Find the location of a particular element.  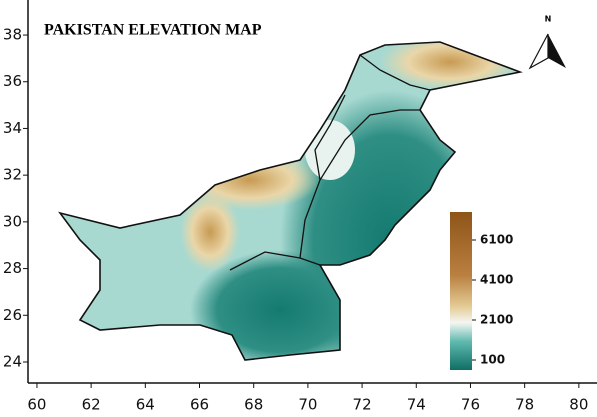

x-tick-label: 72 is located at coordinates (362, 405).